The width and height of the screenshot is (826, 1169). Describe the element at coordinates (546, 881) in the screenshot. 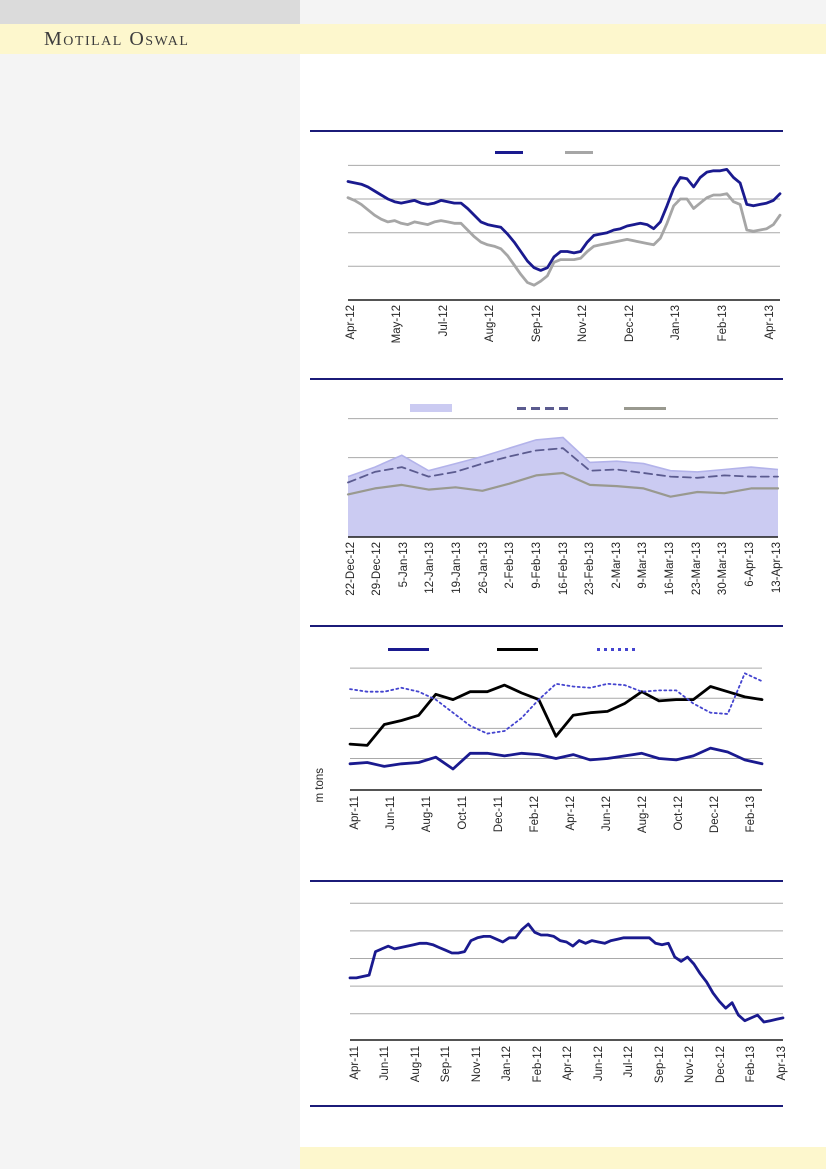

I see `chart-4-top-rule` at that location.